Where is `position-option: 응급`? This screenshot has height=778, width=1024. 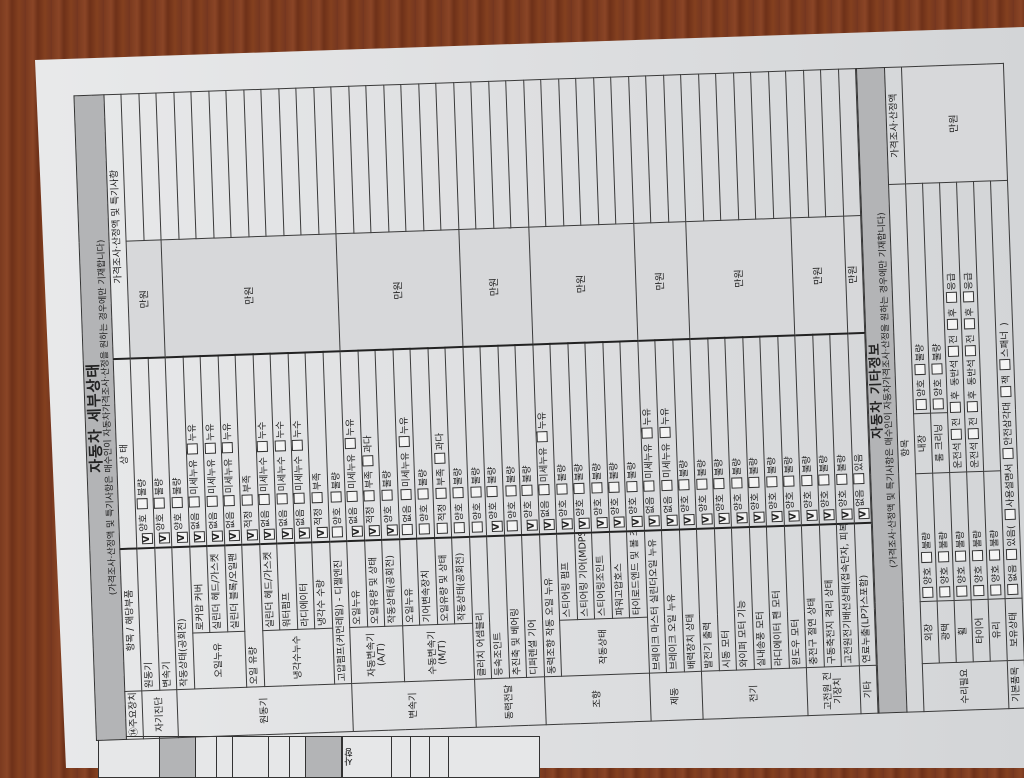
position-option: 응급 is located at coordinates (968, 287).